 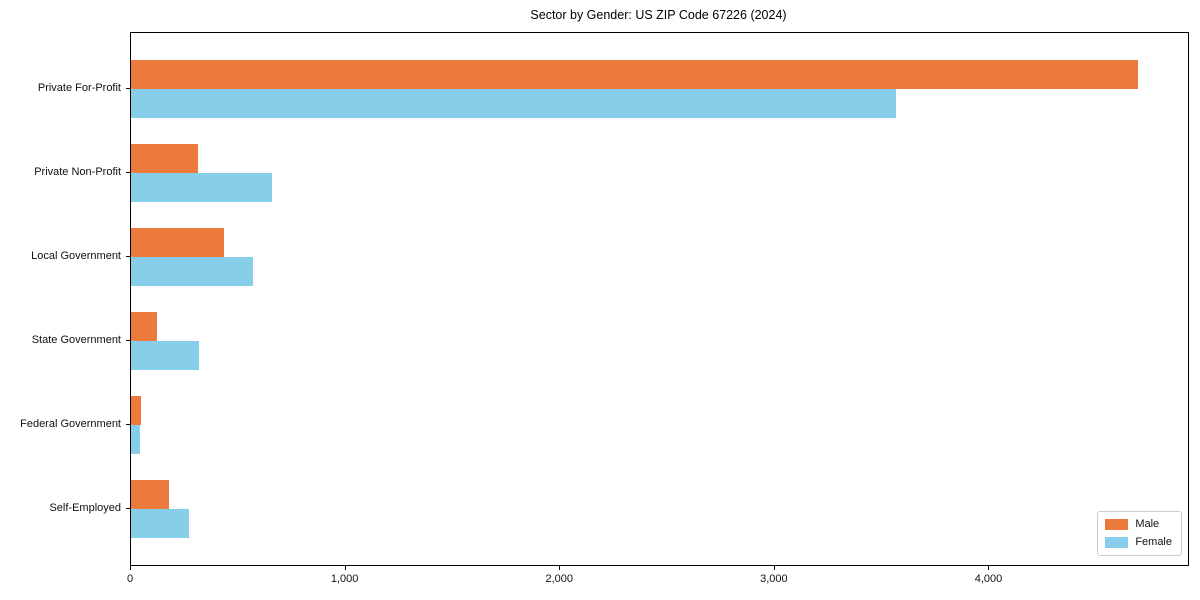 I want to click on x-tick-label-3: 3,000, so click(x=774, y=579).